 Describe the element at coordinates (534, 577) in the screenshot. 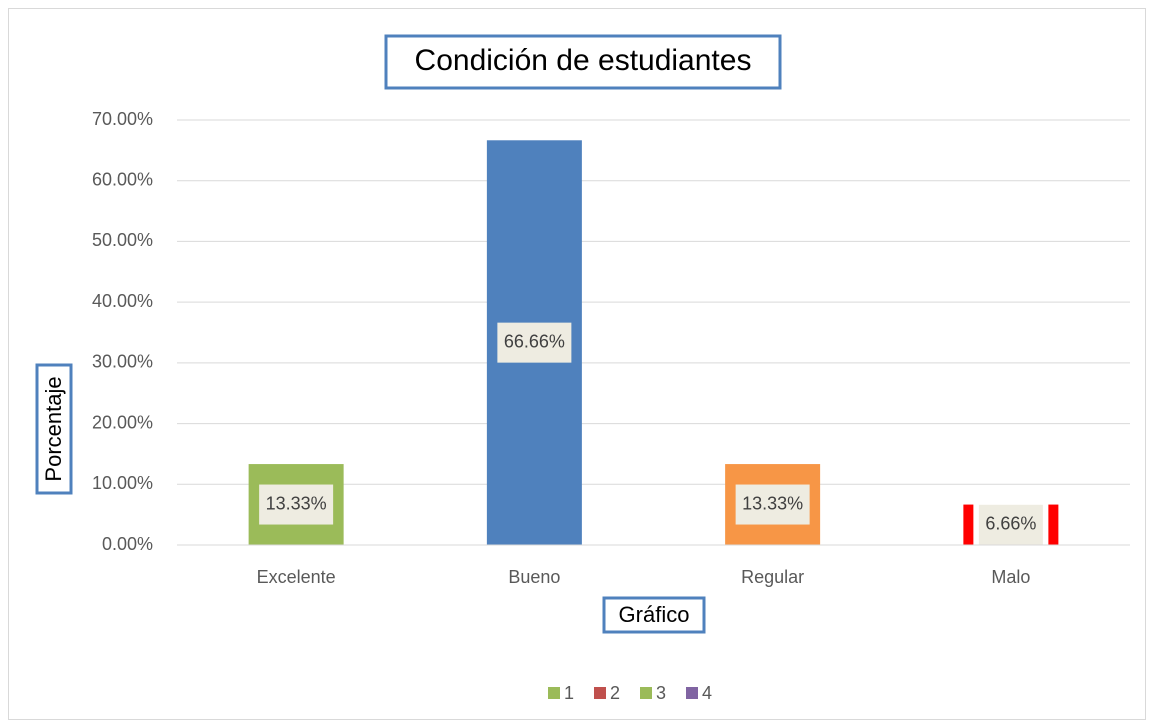

I see `x-tick-label: Bueno` at that location.